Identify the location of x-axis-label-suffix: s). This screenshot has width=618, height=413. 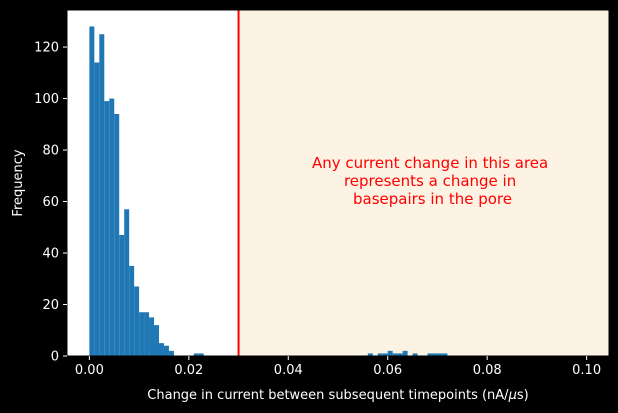
(523, 395).